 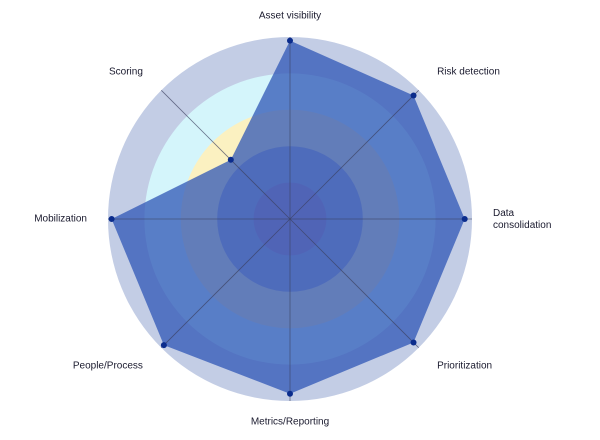 I want to click on axis-label: Data consolidation, so click(x=522, y=219).